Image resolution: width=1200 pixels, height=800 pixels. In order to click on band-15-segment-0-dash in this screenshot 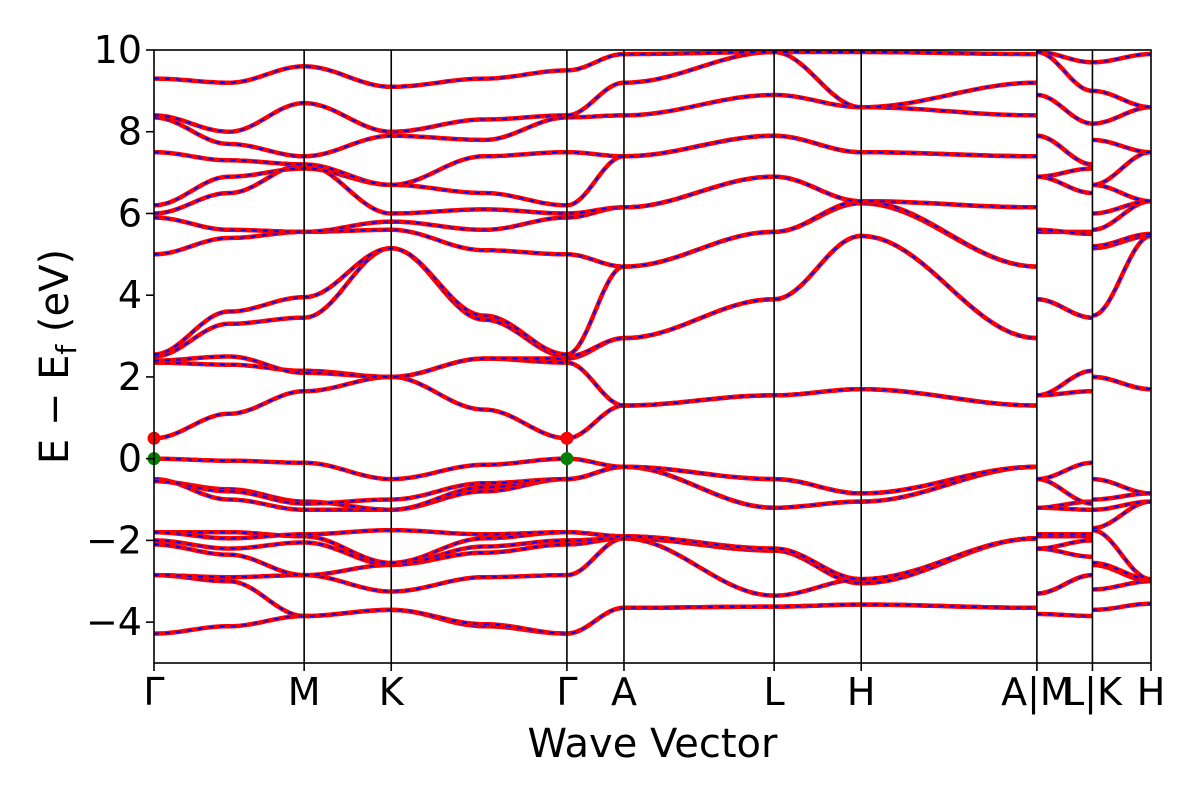, I will do `click(595, 279)`.